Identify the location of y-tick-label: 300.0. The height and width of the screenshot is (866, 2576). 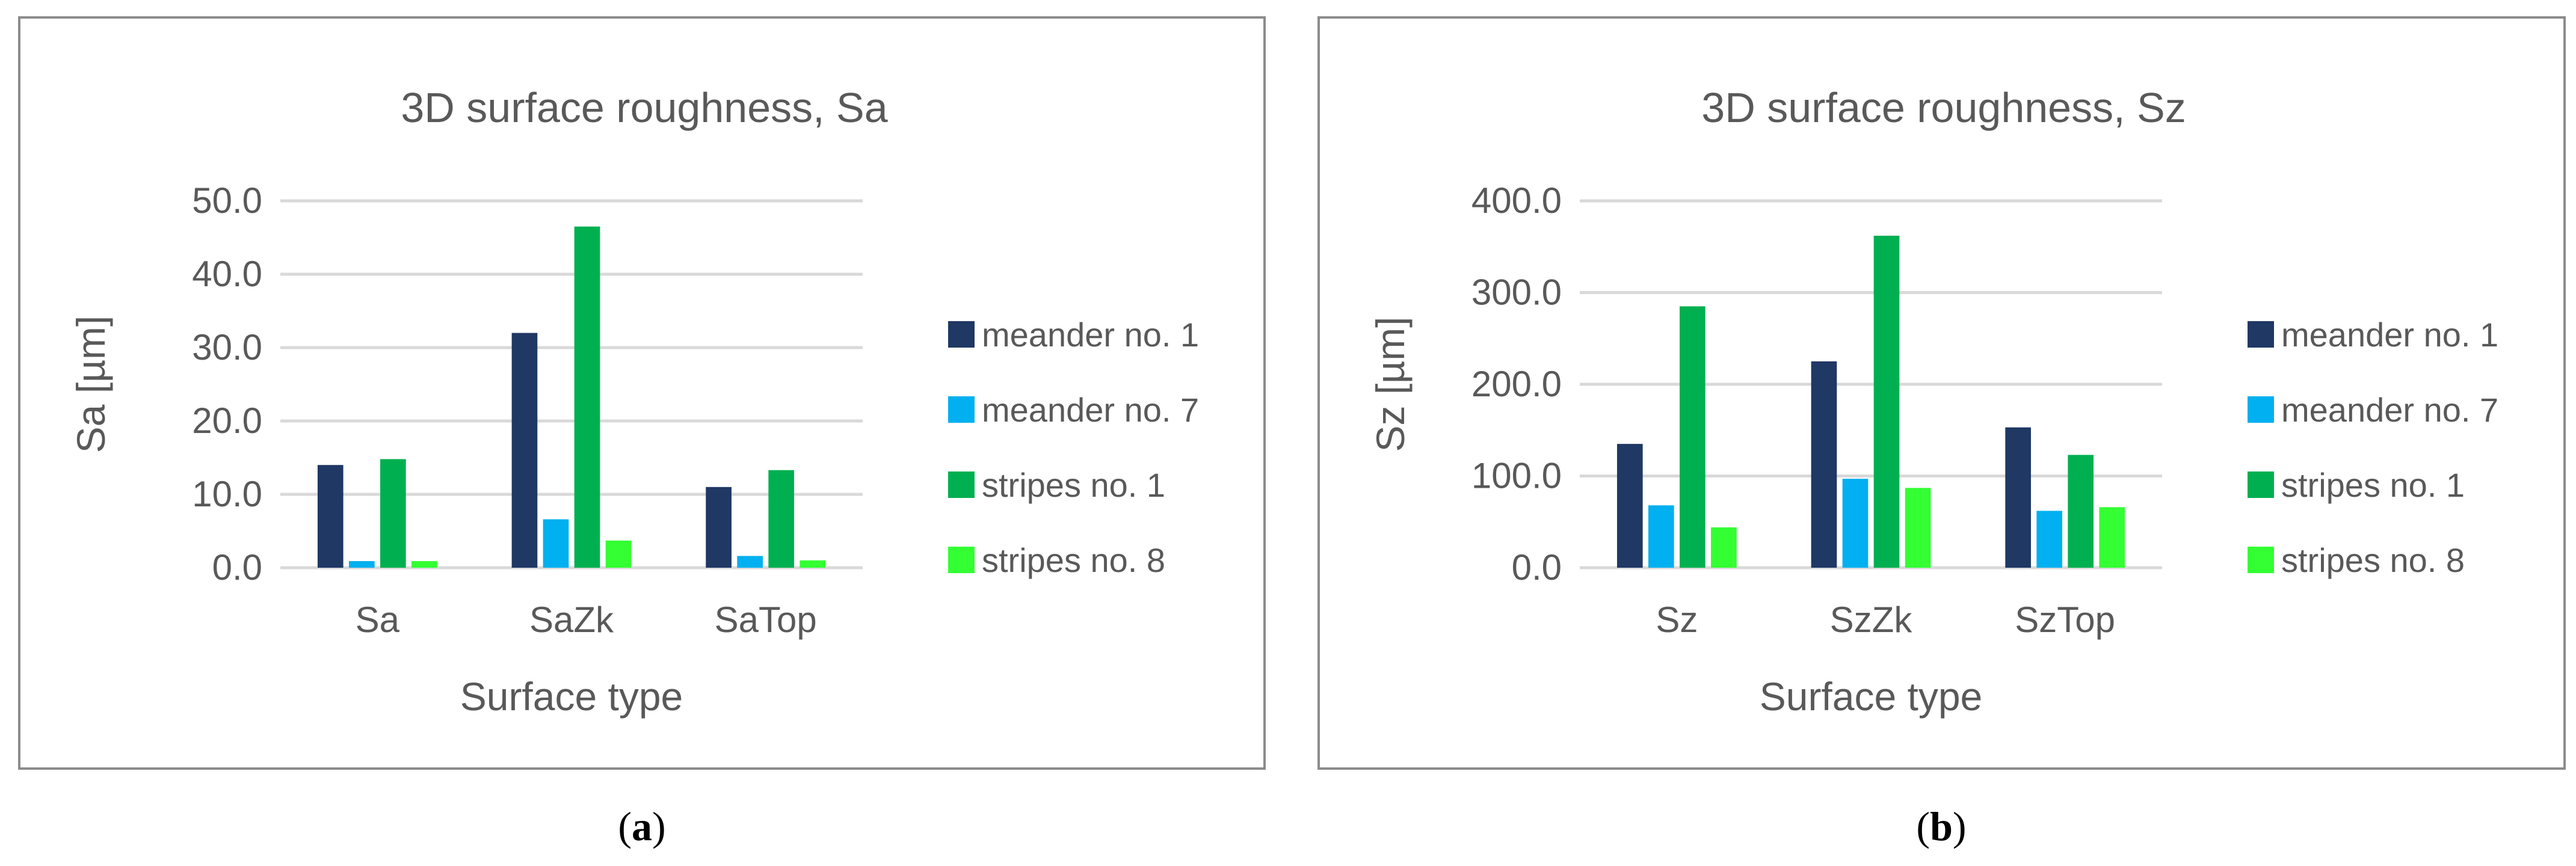
(1516, 292).